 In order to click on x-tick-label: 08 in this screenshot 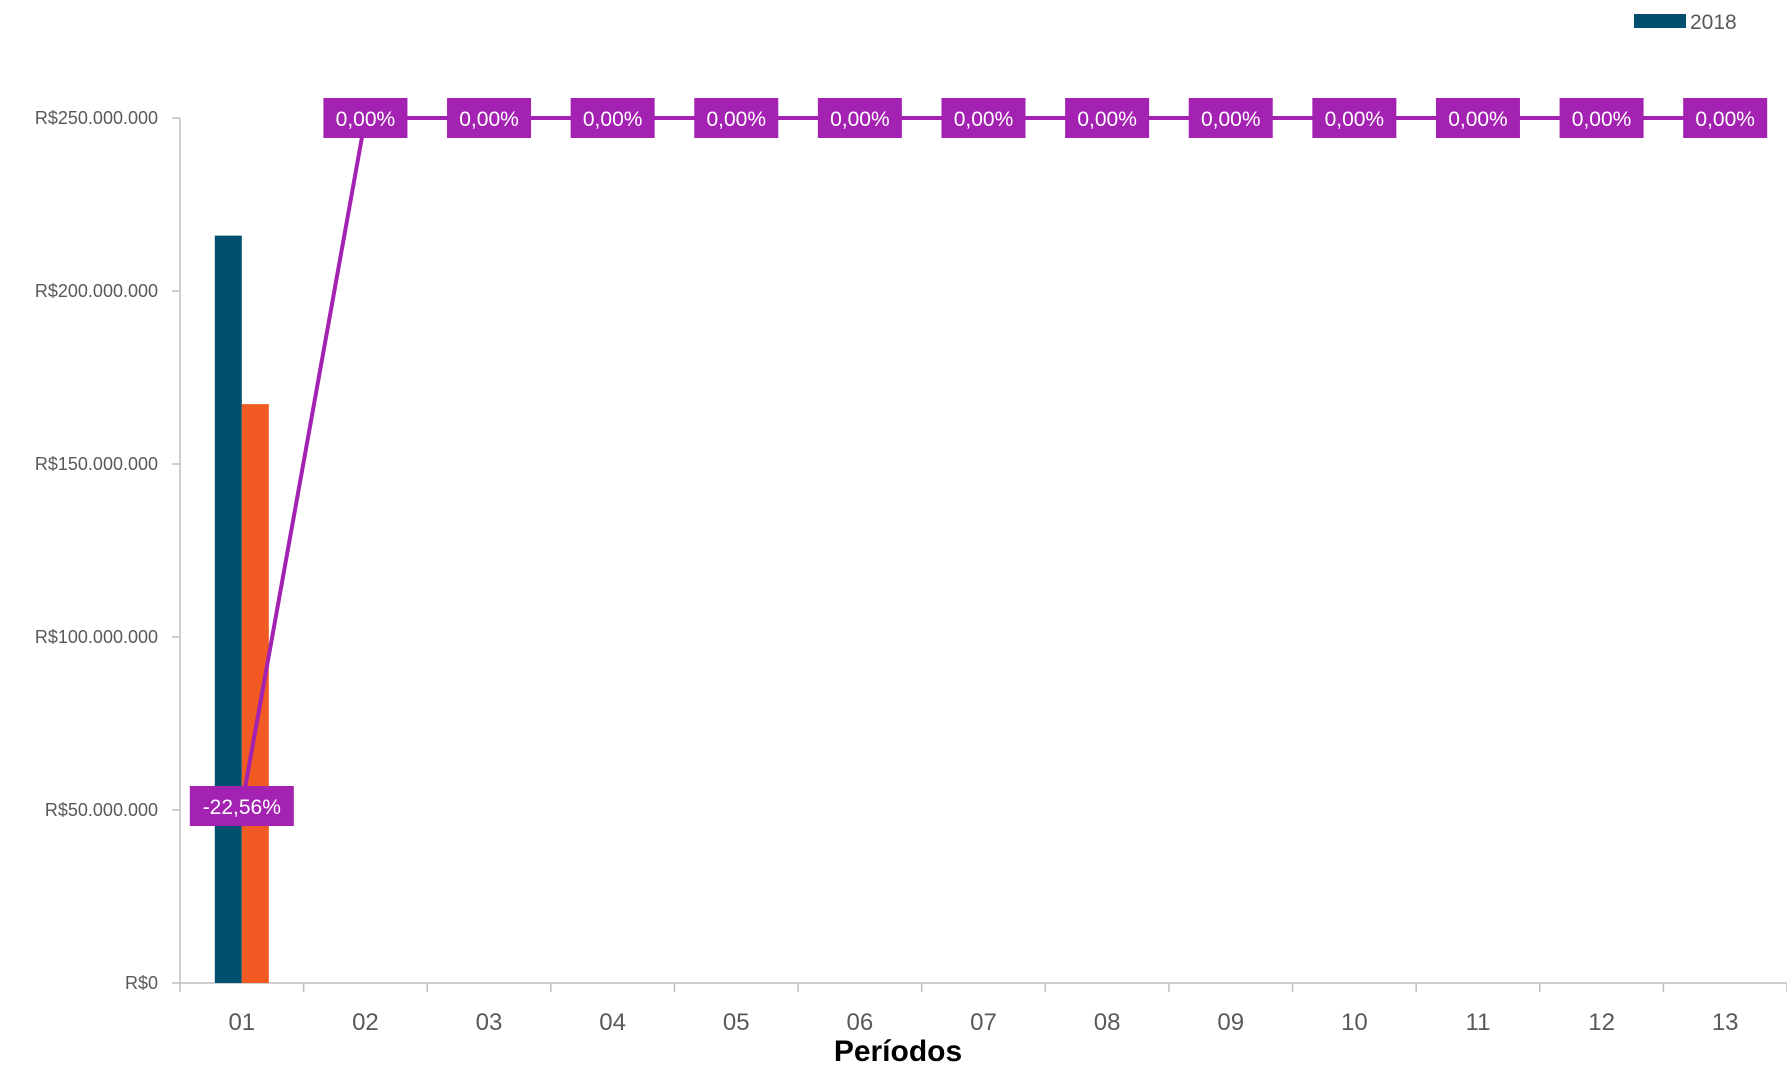, I will do `click(1107, 1022)`.